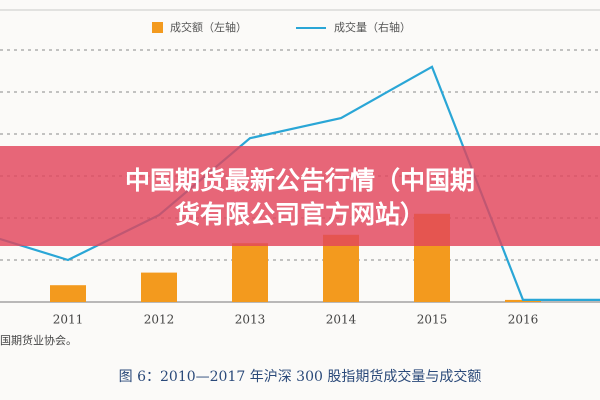 The width and height of the screenshot is (600, 400). Describe the element at coordinates (300, 214) in the screenshot. I see `banner-text: 货有限公司官方网站）` at that location.